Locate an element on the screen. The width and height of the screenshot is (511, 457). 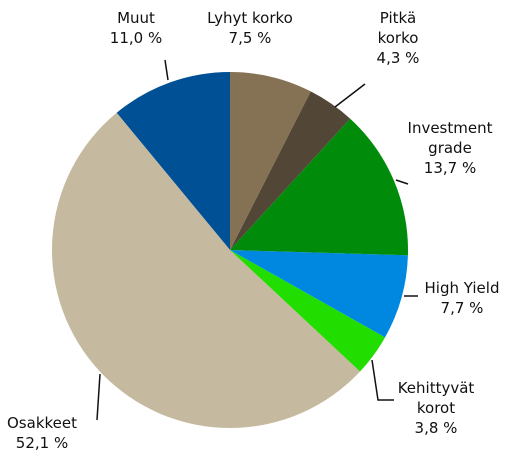
slice-label: Kehittyvät korot 3,8 % is located at coordinates (436, 408).